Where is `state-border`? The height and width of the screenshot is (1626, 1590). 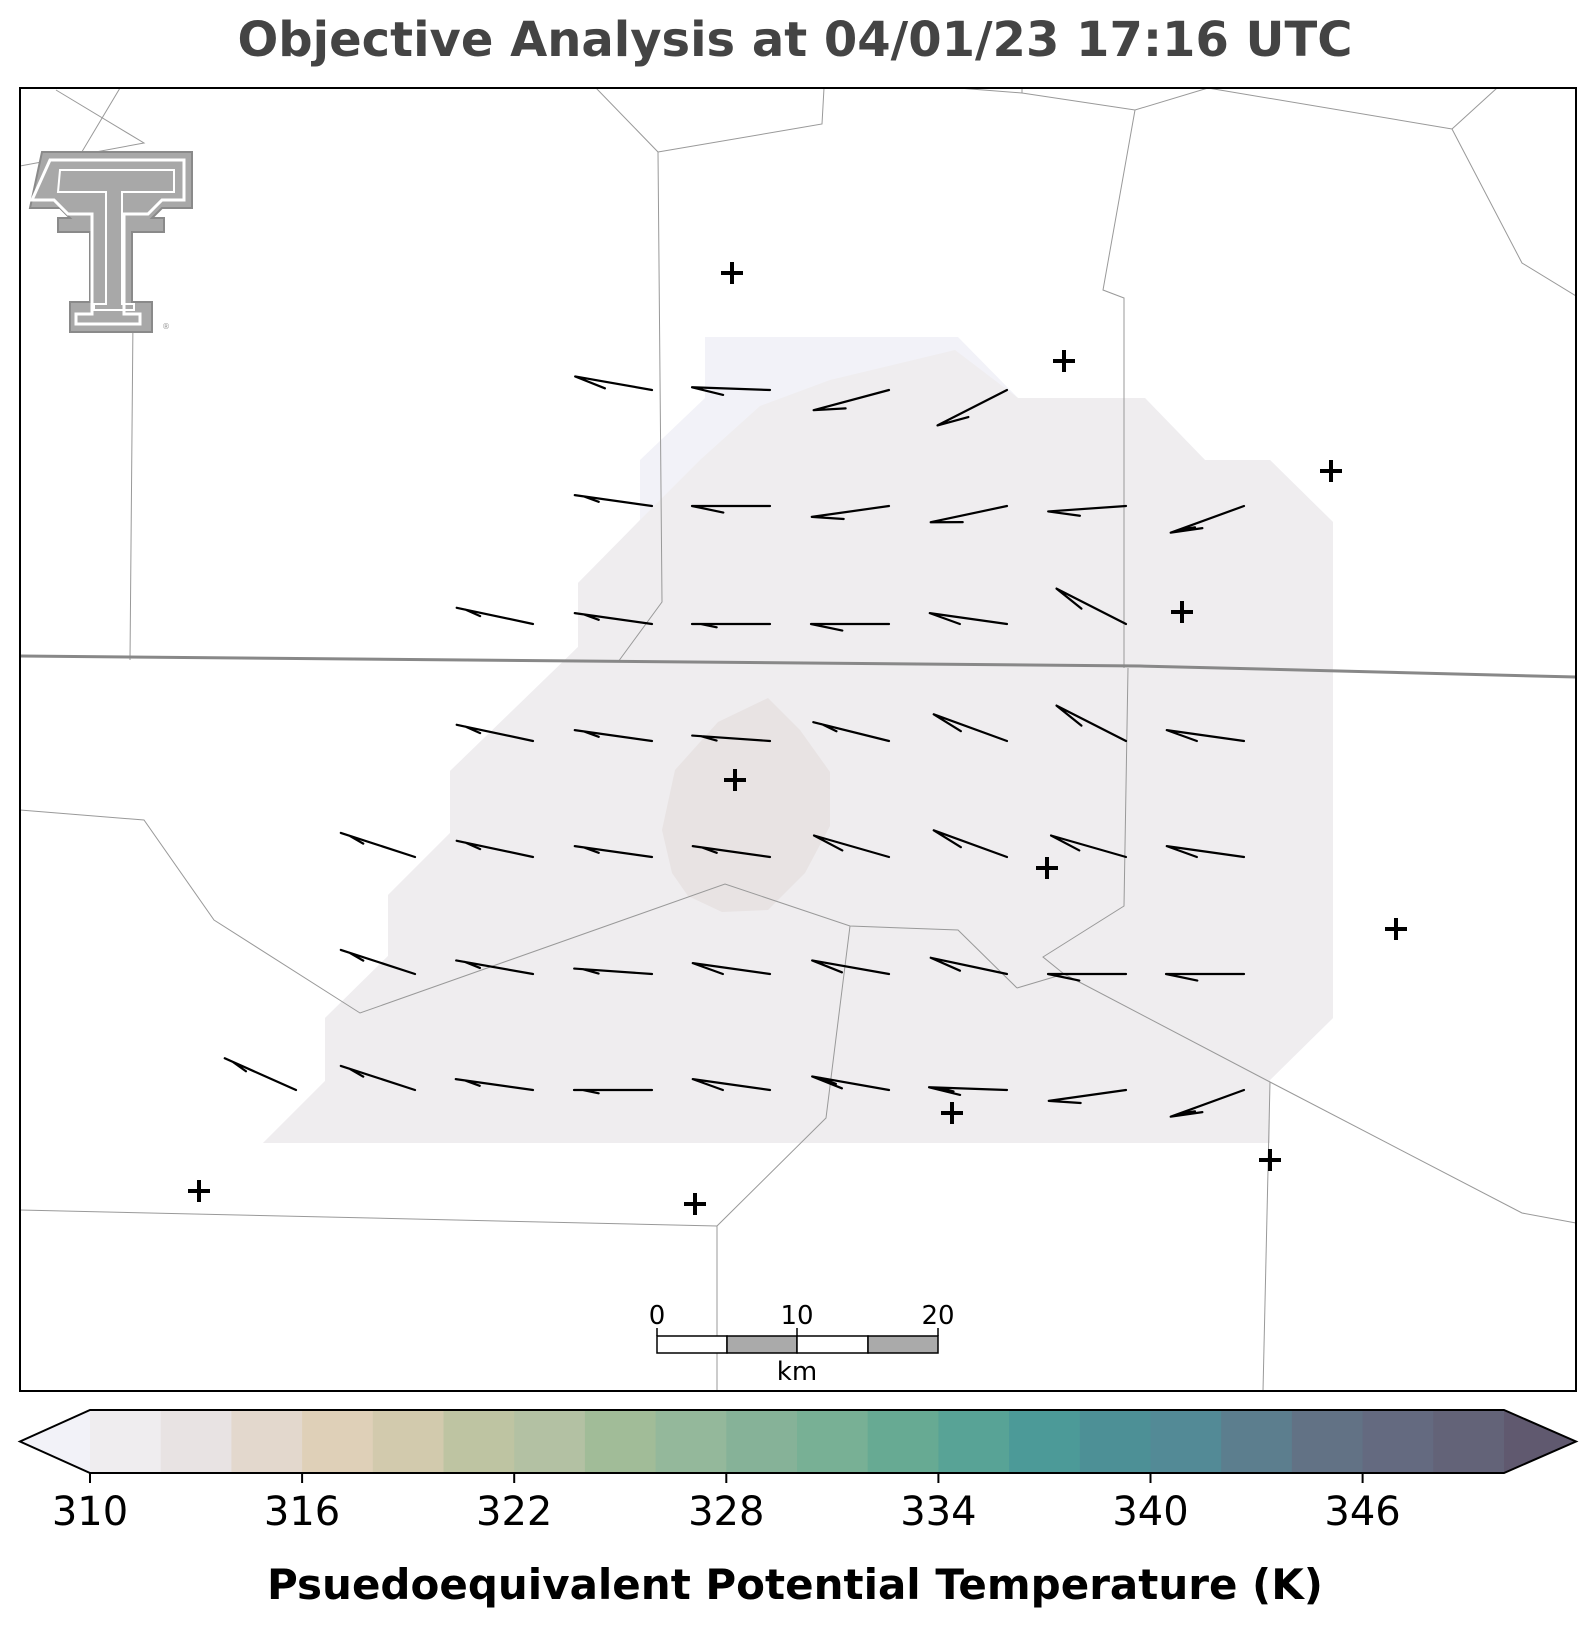 state-border is located at coordinates (798, 666).